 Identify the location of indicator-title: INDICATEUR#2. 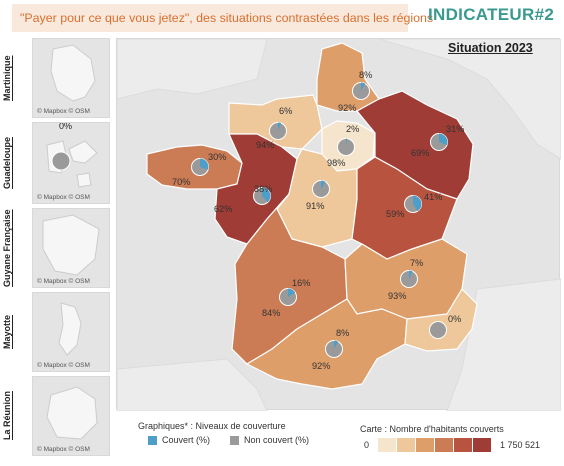
(491, 14).